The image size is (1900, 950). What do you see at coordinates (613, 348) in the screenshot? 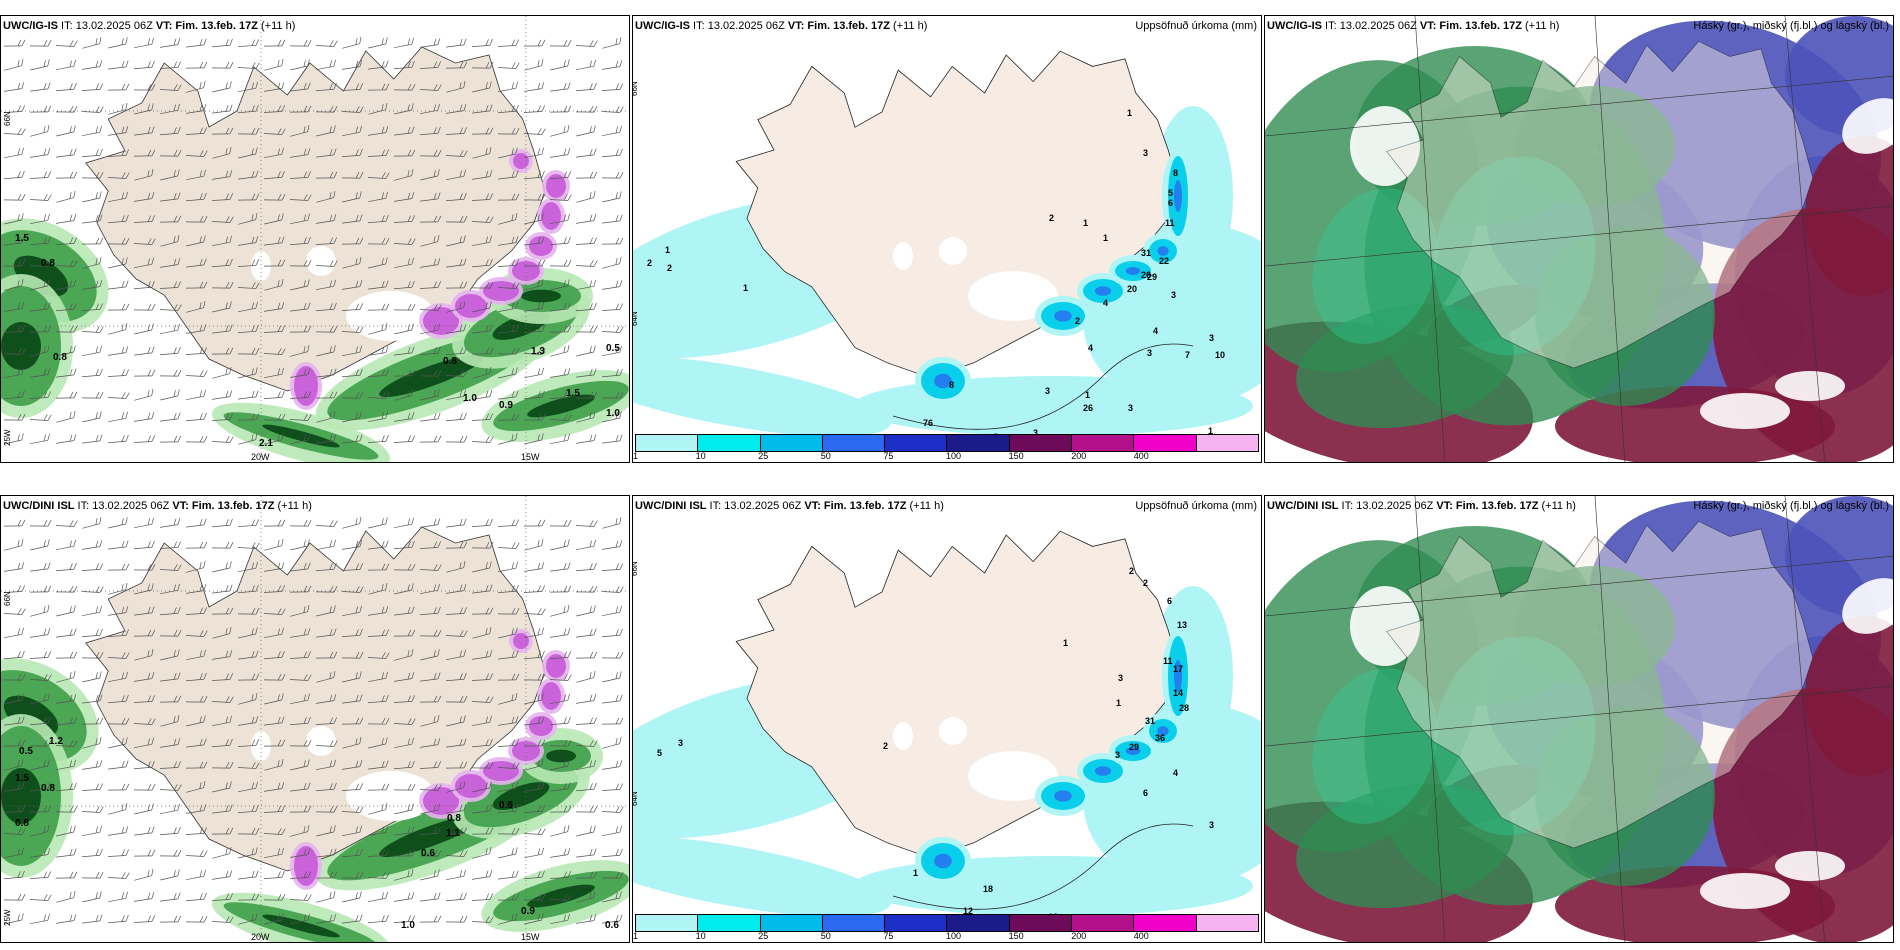
I see `precip-value: 0.5` at bounding box center [613, 348].